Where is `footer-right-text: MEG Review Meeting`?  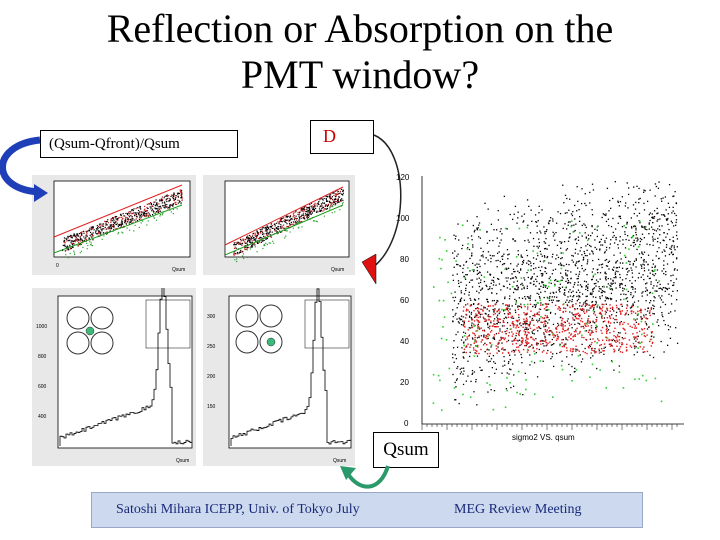 footer-right-text: MEG Review Meeting is located at coordinates (518, 509).